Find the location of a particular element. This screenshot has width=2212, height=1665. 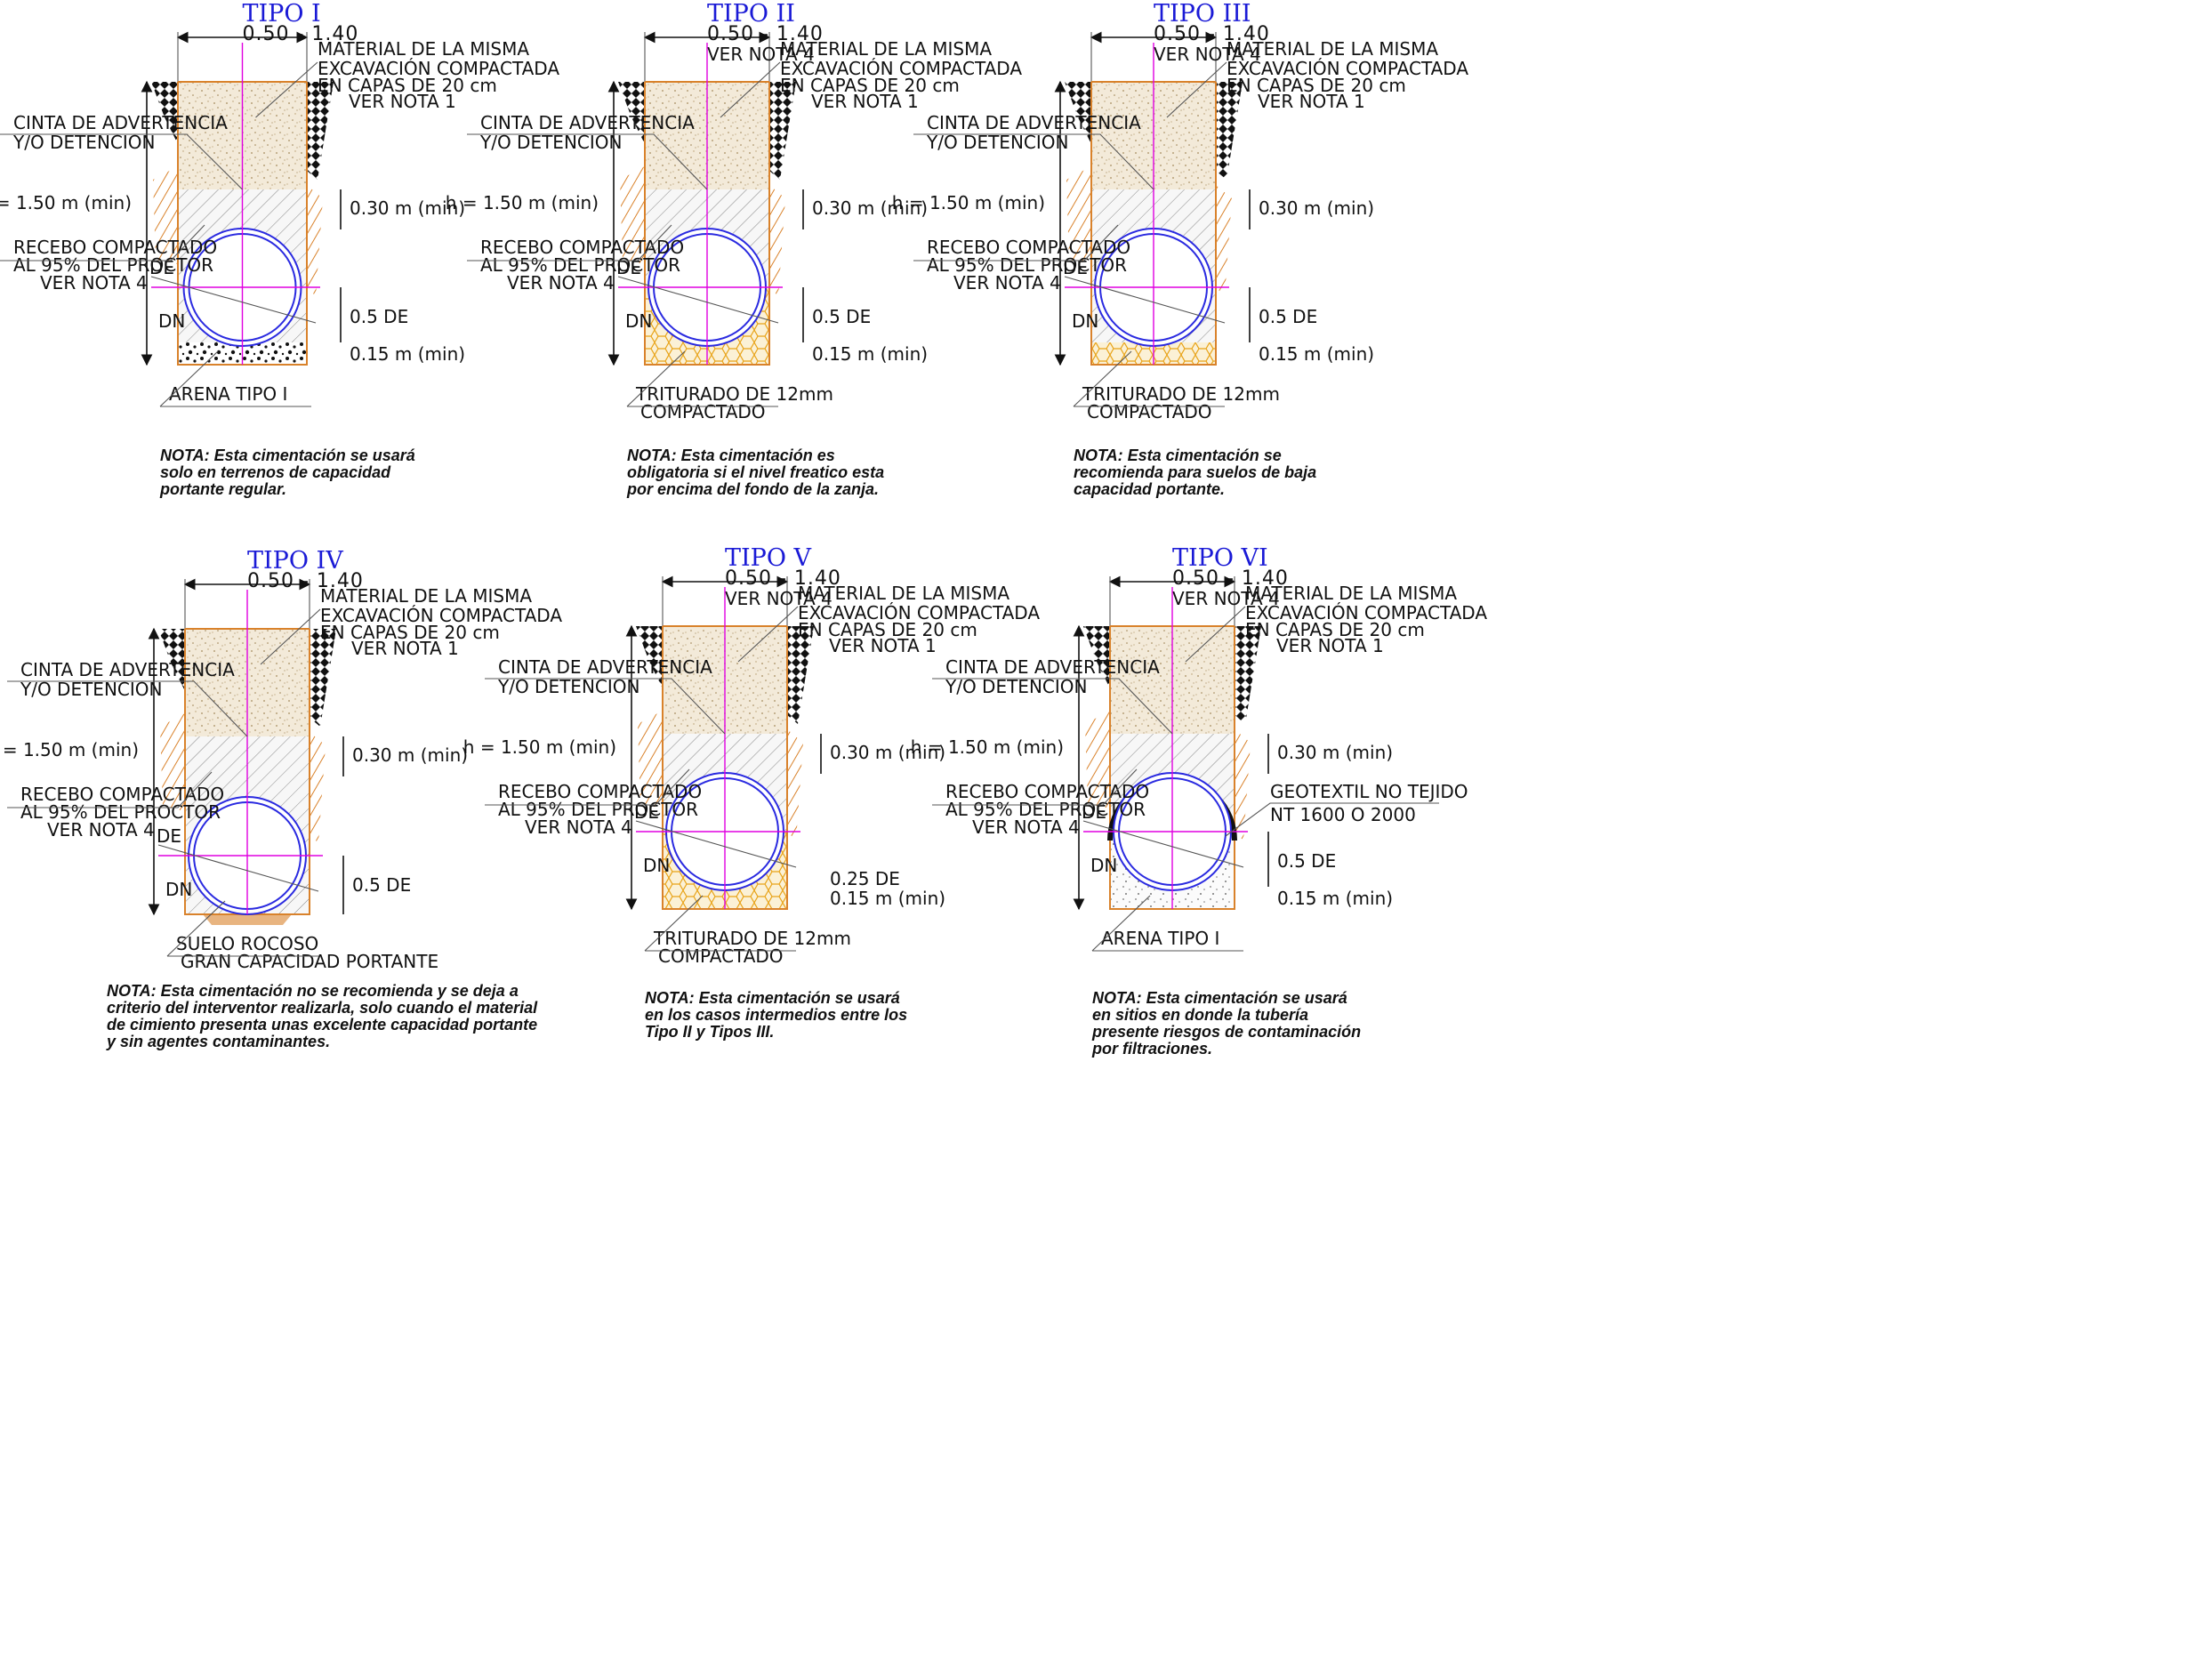

detail-title: TIPO VI is located at coordinates (1220, 558).